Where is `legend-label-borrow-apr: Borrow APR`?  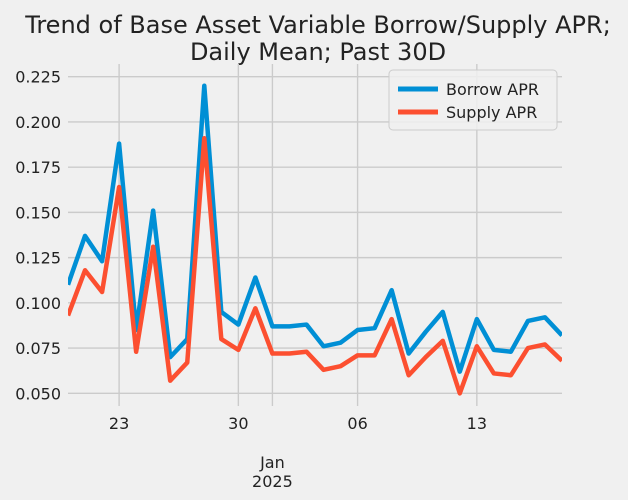 legend-label-borrow-apr: Borrow APR is located at coordinates (492, 89).